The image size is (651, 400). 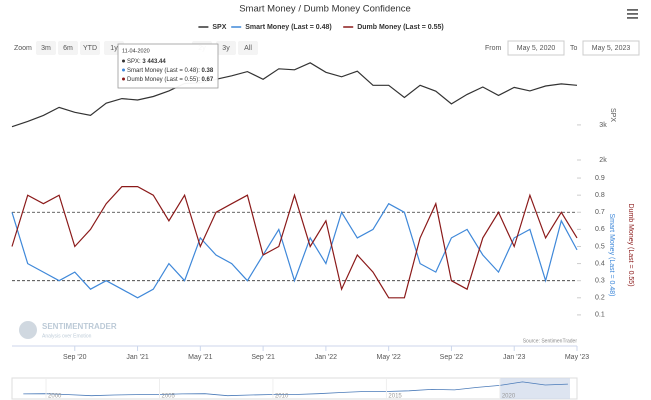 What do you see at coordinates (137, 357) in the screenshot?
I see `x-tick-label: Jan '21` at bounding box center [137, 357].